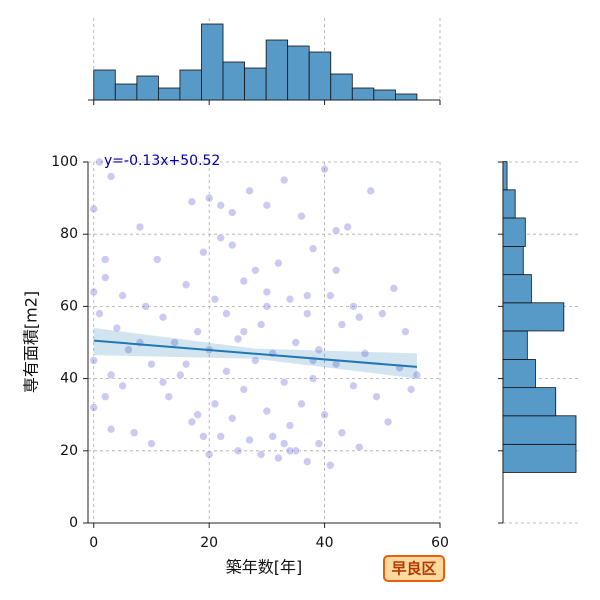 This screenshot has height=600, width=600. Describe the element at coordinates (413, 569) in the screenshot. I see `badge: 早良区` at that location.